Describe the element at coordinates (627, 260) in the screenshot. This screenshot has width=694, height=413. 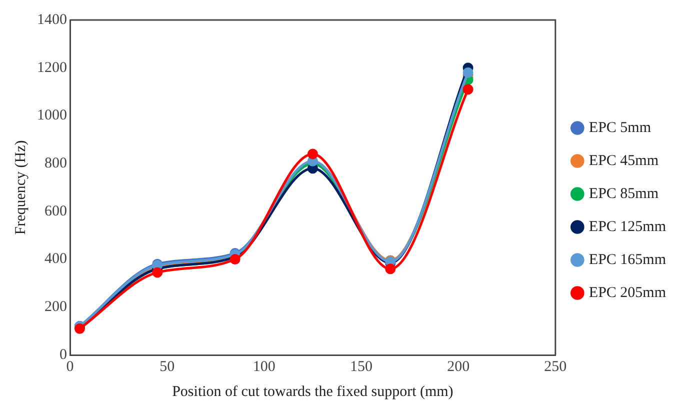
I see `legend-label: EPC 165mm` at that location.